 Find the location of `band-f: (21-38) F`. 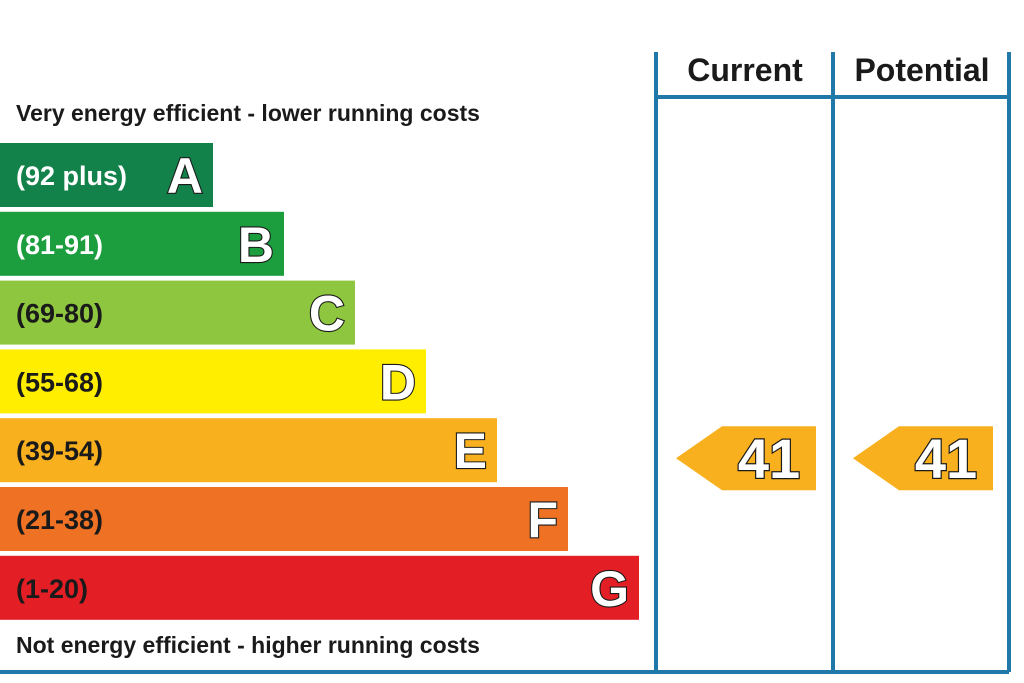

band-f: (21-38) F is located at coordinates (284, 519).